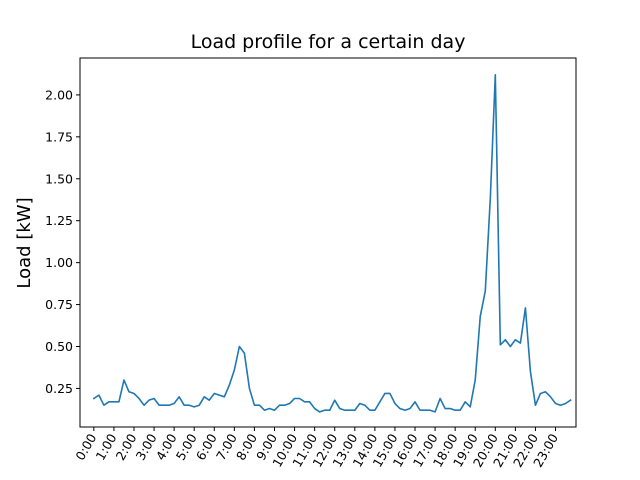 Image resolution: width=640 pixels, height=480 pixels. Describe the element at coordinates (328, 42) in the screenshot. I see `chart-title: Load profile for a certain day` at that location.